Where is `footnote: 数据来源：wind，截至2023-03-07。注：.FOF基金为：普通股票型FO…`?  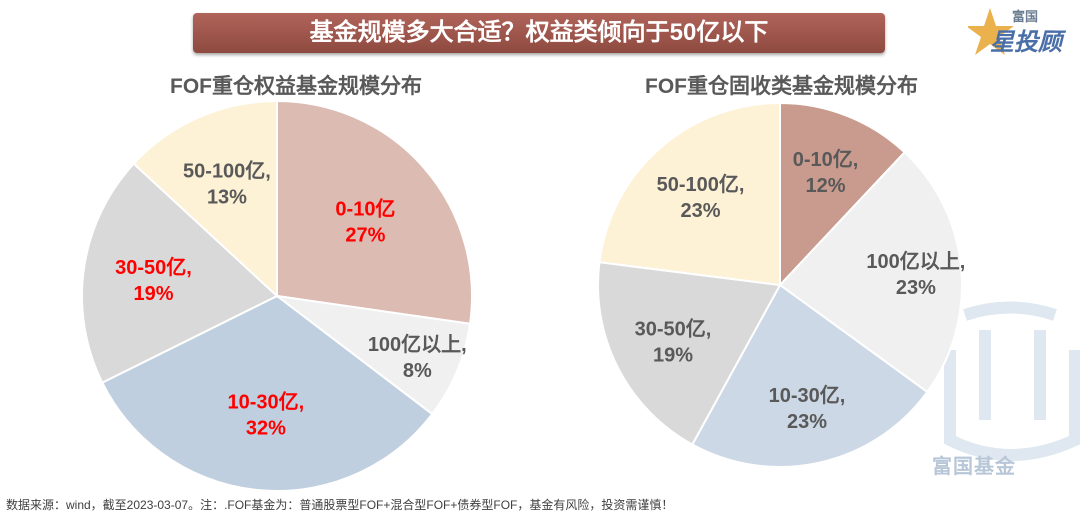
footnote: 数据来源：wind，截至2023-03-07。注：.FOF基金为：普通股票型FO… is located at coordinates (340, 505).